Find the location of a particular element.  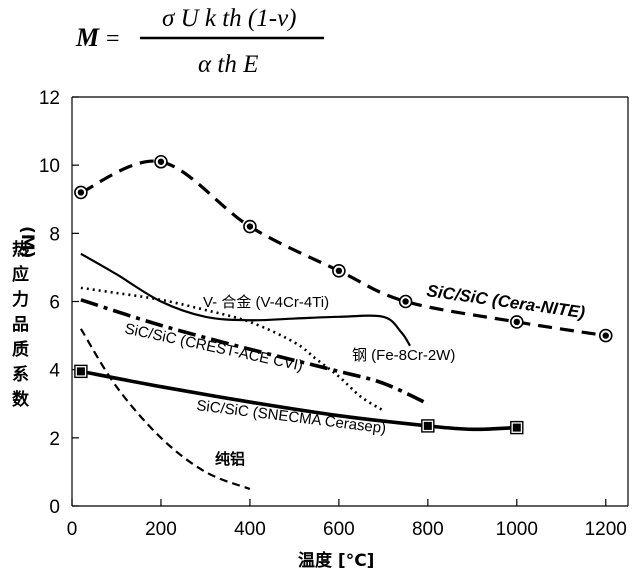

formula-denominator: α th E is located at coordinates (228, 64).